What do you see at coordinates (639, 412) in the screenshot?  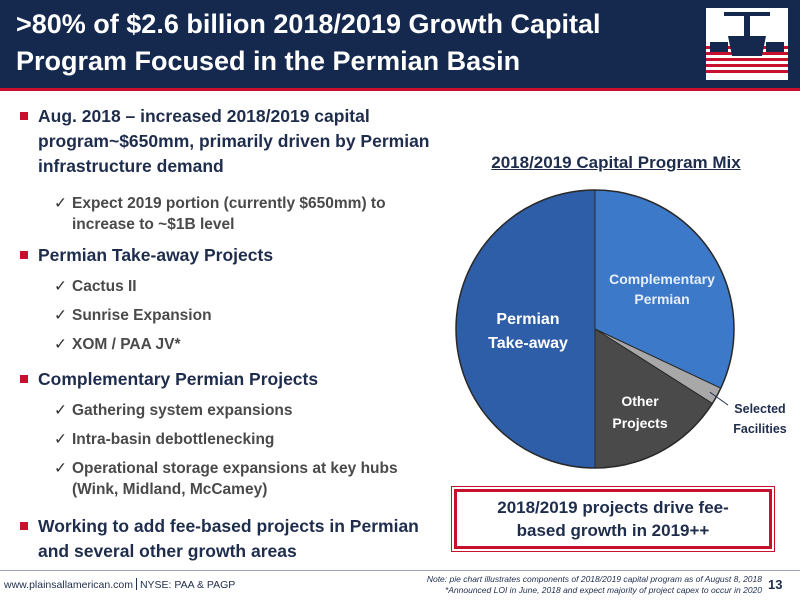 I see `pie-slice-label: Other Projects` at bounding box center [639, 412].